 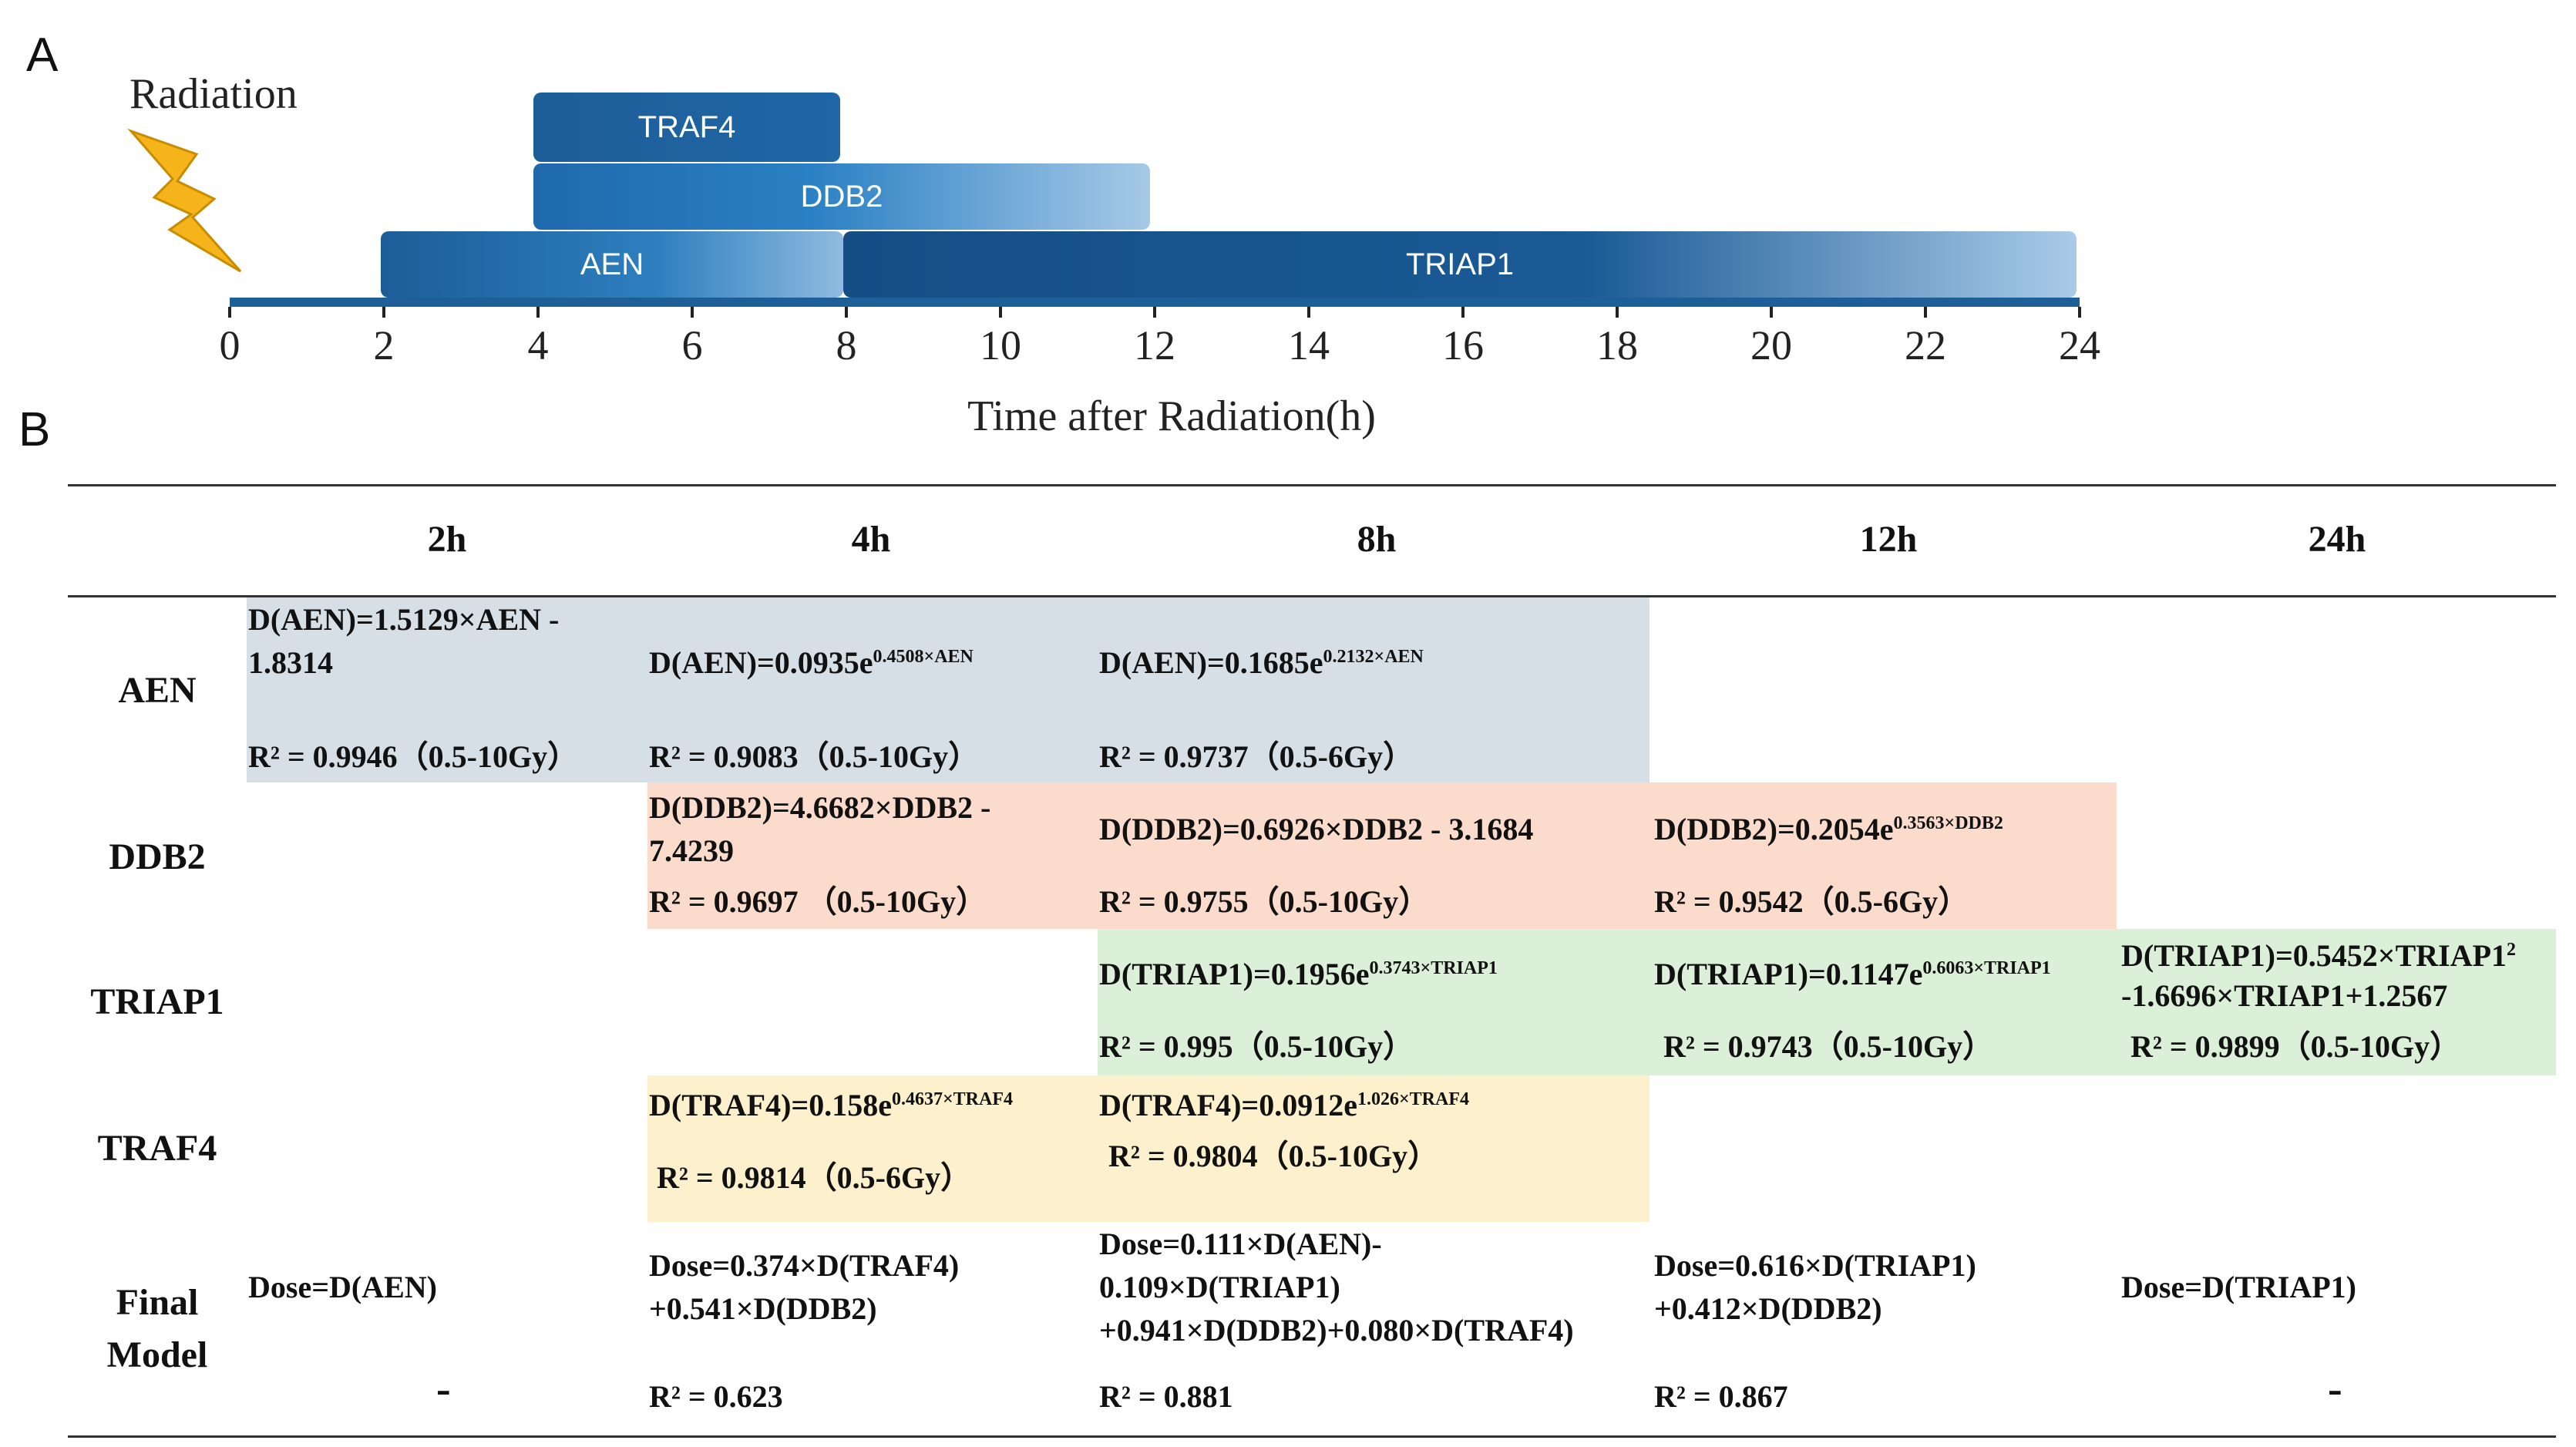 What do you see at coordinates (230, 345) in the screenshot?
I see `axis-tick-label-0: 0` at bounding box center [230, 345].